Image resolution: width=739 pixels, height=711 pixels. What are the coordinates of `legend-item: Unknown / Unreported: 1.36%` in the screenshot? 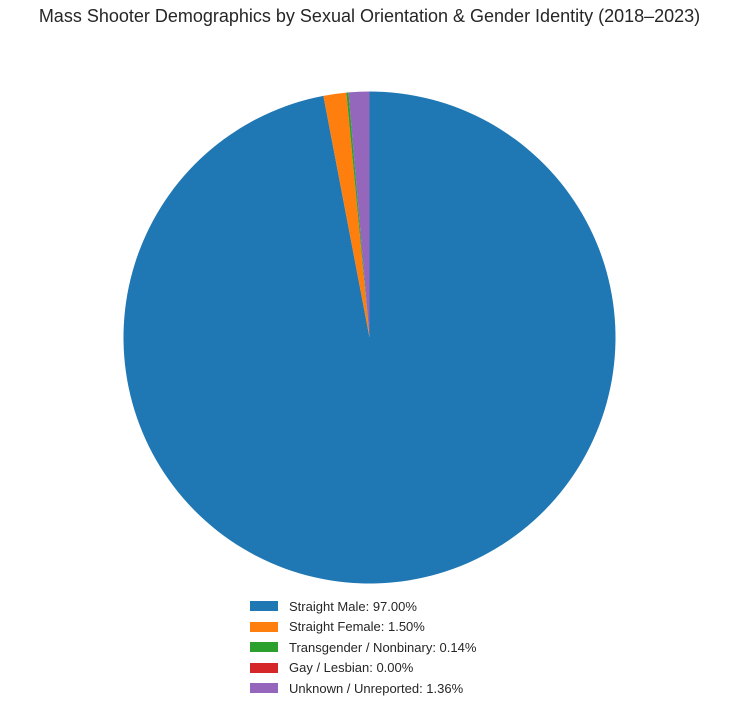 It's located at (363, 688).